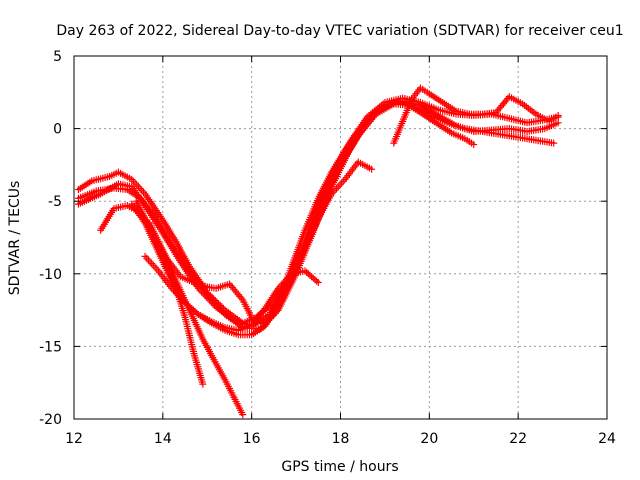 The width and height of the screenshot is (640, 480). What do you see at coordinates (339, 467) in the screenshot?
I see `x-axis-label: GPS time / hours` at bounding box center [339, 467].